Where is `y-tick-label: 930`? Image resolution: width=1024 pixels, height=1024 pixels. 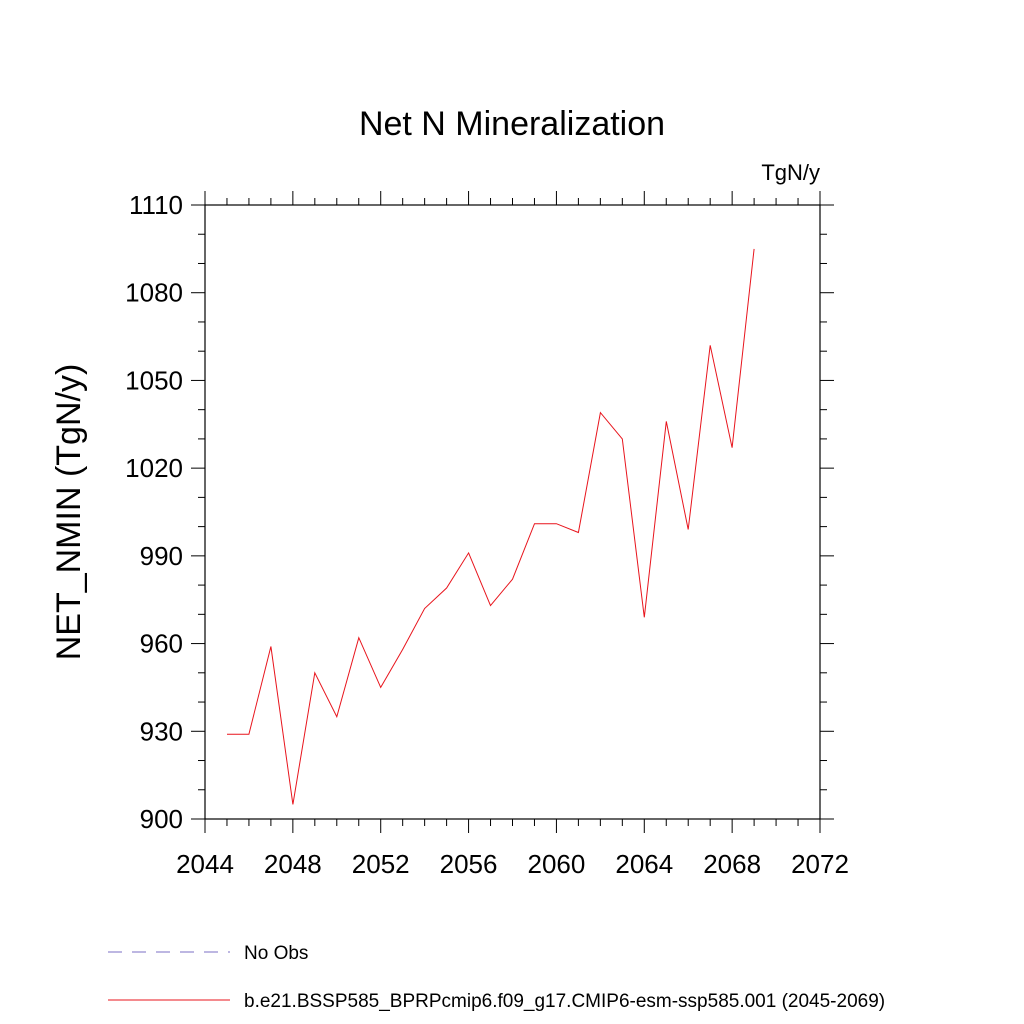
y-tick-label: 930 is located at coordinates (161, 731).